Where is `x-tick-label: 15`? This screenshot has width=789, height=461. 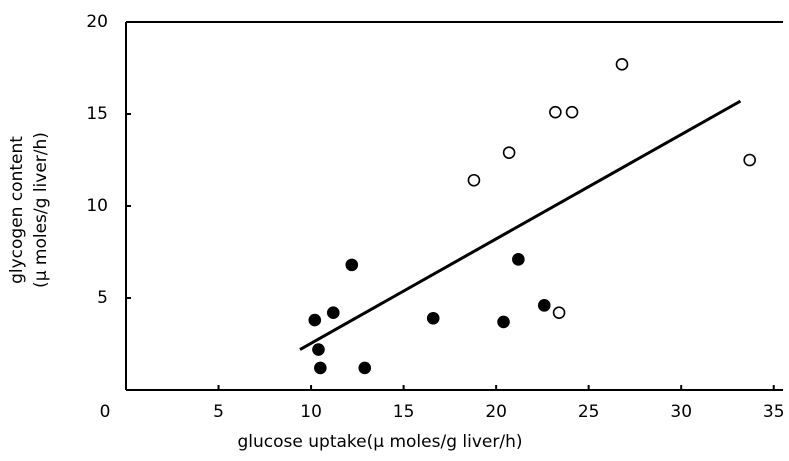 x-tick-label: 15 is located at coordinates (404, 412).